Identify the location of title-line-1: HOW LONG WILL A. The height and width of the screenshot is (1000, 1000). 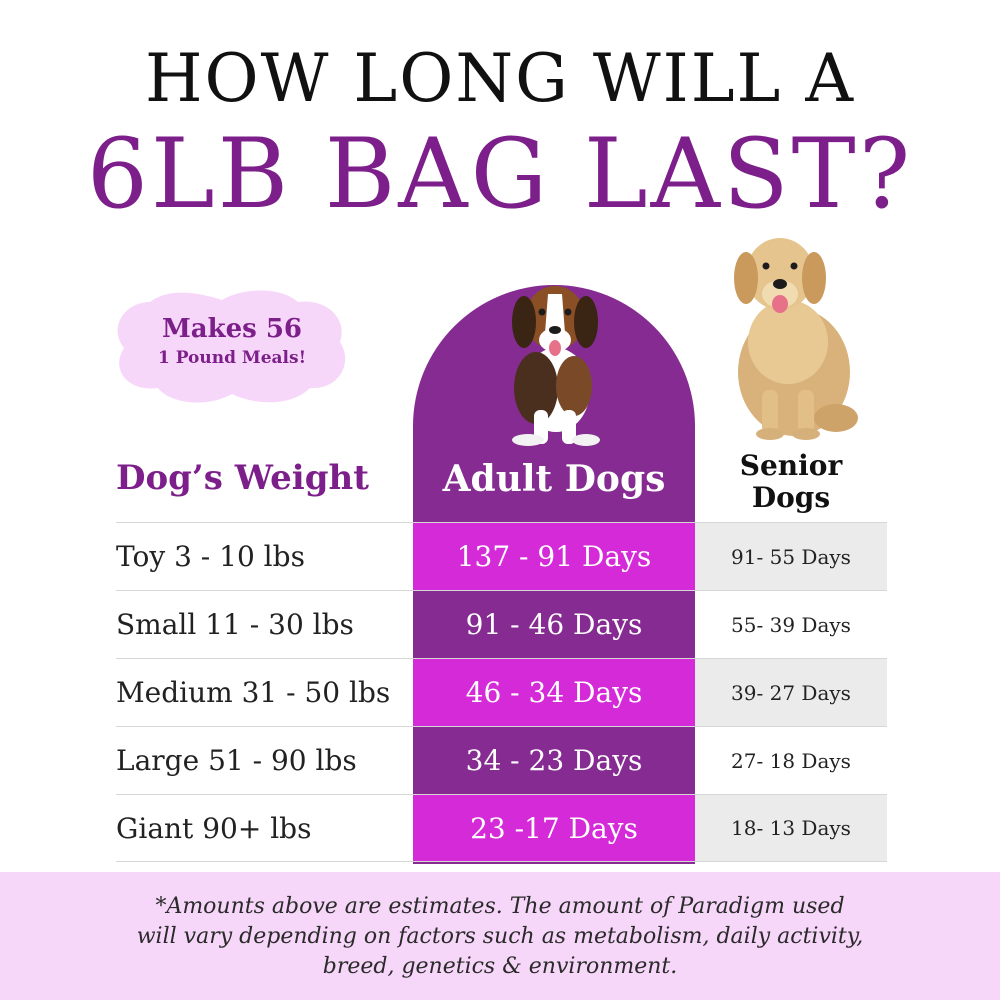
(500, 78).